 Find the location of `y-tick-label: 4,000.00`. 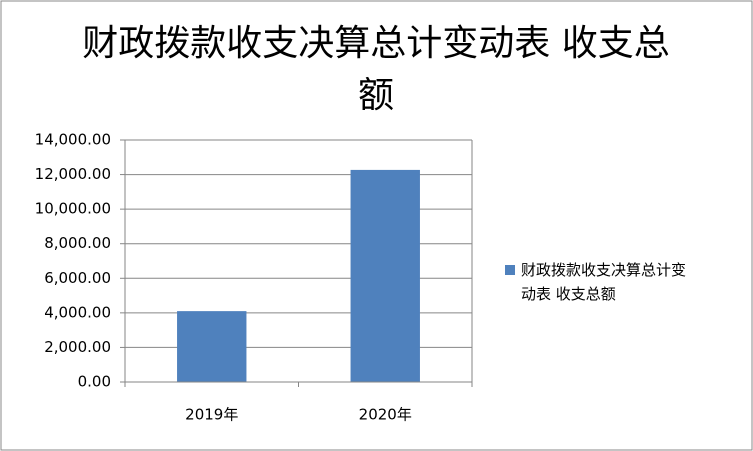

y-tick-label: 4,000.00 is located at coordinates (77, 312).